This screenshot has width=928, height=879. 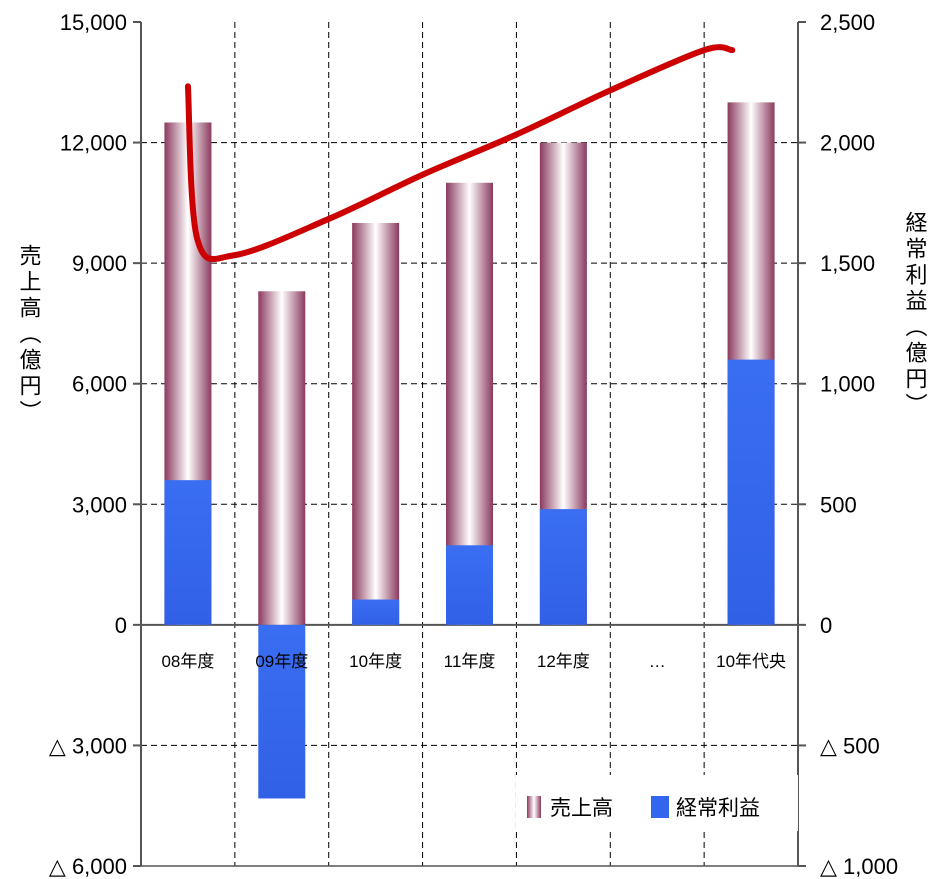 I want to click on category-label: 10年代央, so click(x=751, y=661).